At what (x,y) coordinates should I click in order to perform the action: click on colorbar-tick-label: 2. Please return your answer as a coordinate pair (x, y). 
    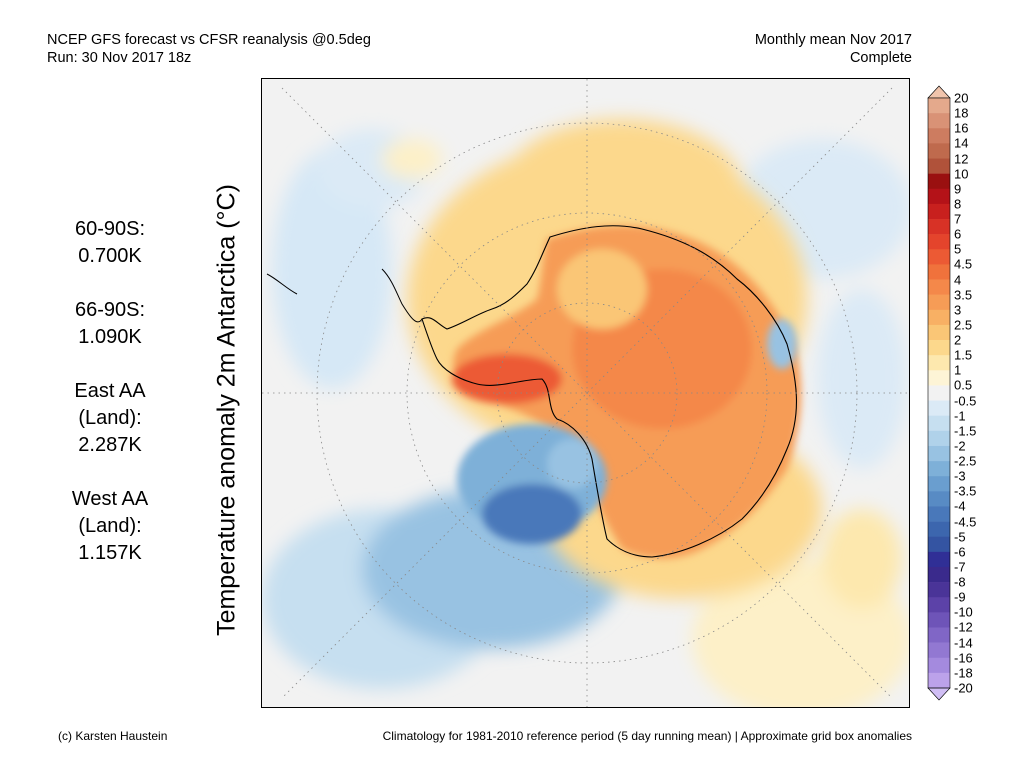
    Looking at the image, I should click on (958, 340).